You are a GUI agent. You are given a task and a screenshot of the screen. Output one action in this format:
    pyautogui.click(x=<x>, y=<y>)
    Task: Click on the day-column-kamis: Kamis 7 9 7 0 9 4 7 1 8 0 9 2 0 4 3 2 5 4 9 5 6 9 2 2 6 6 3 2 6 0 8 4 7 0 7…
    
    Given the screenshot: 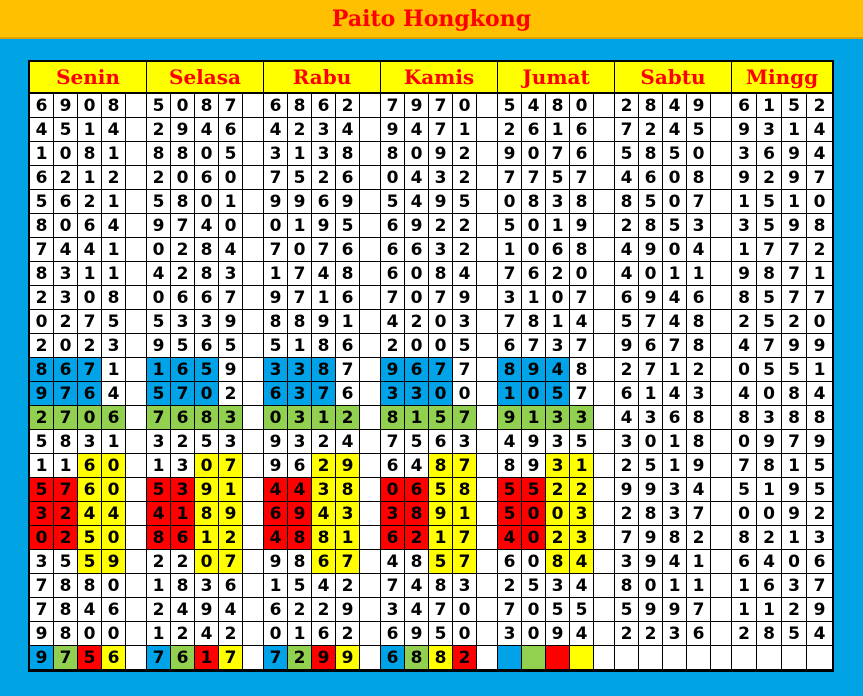 What is the action you would take?
    pyautogui.click(x=439, y=366)
    